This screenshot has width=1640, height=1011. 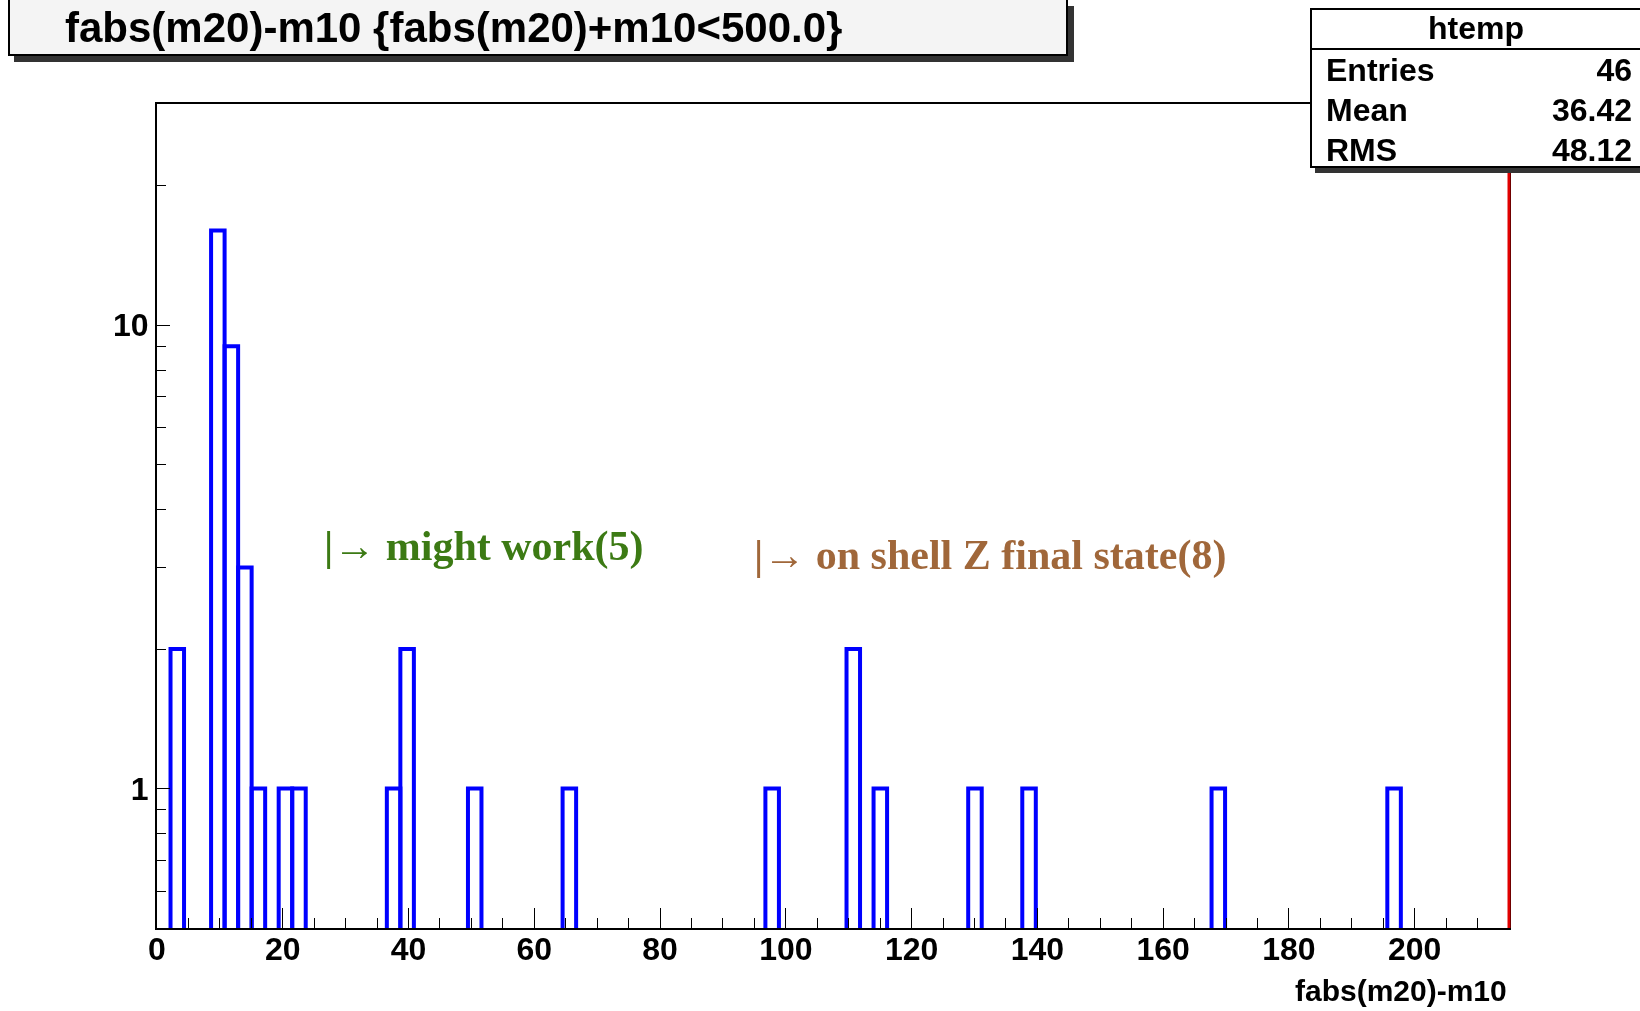 What do you see at coordinates (1414, 949) in the screenshot?
I see `x-tick-label: 200` at bounding box center [1414, 949].